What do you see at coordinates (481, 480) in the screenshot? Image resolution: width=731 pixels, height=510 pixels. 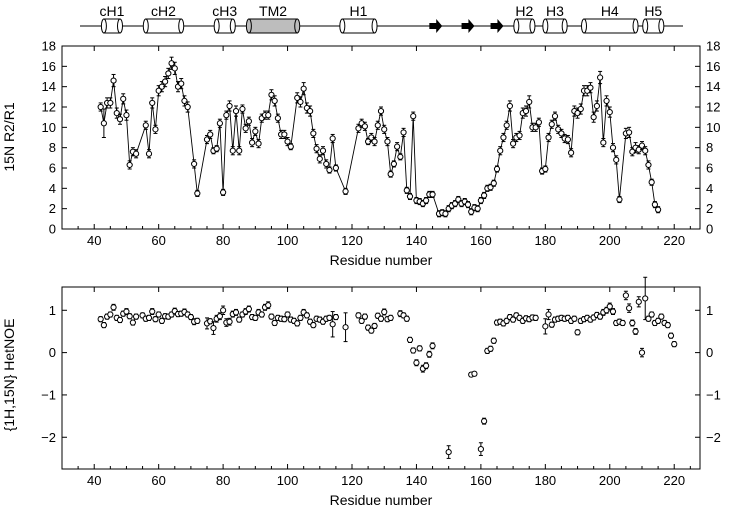 I see `hetnoe-xtick-label: 160` at bounding box center [481, 480].